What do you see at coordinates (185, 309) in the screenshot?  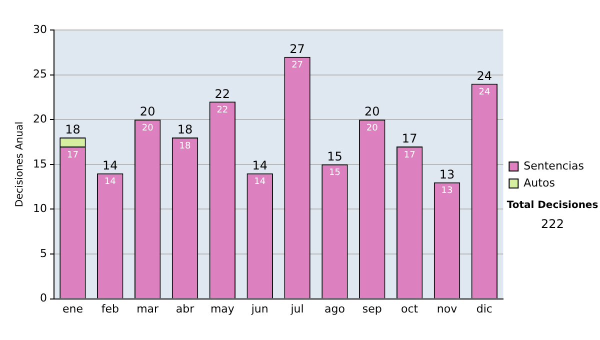 I see `x-tick-label: abr` at bounding box center [185, 309].